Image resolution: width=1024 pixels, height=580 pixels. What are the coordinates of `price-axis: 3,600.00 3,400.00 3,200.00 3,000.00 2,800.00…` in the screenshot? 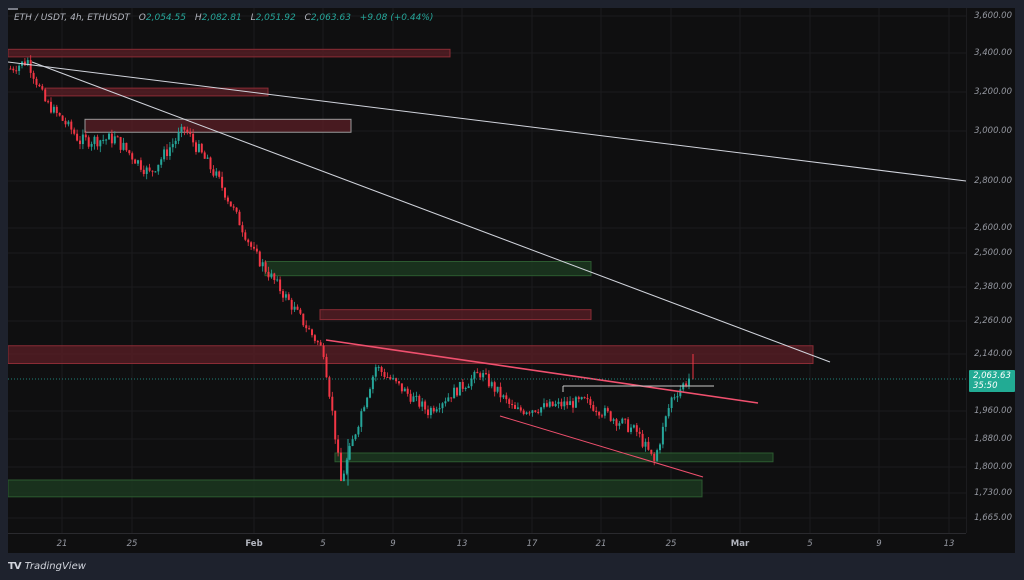 It's located at (991, 270).